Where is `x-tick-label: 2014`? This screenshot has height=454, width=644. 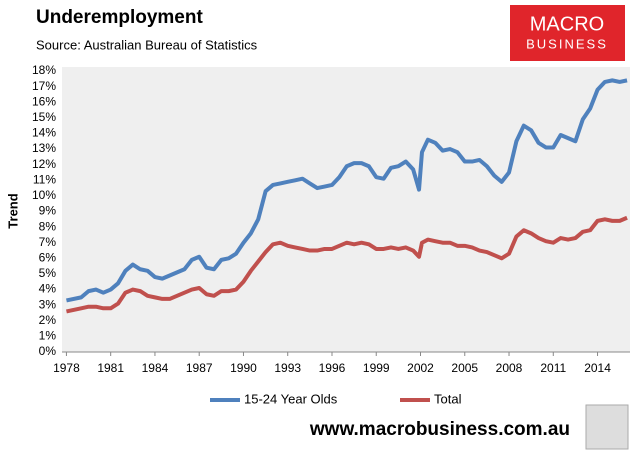 x-tick-label: 2014 is located at coordinates (597, 368).